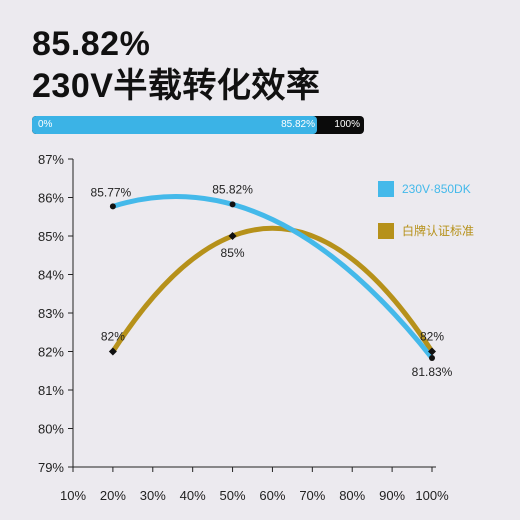  Describe the element at coordinates (232, 189) in the screenshot. I see `series-1-data-label: 85.82%` at that location.